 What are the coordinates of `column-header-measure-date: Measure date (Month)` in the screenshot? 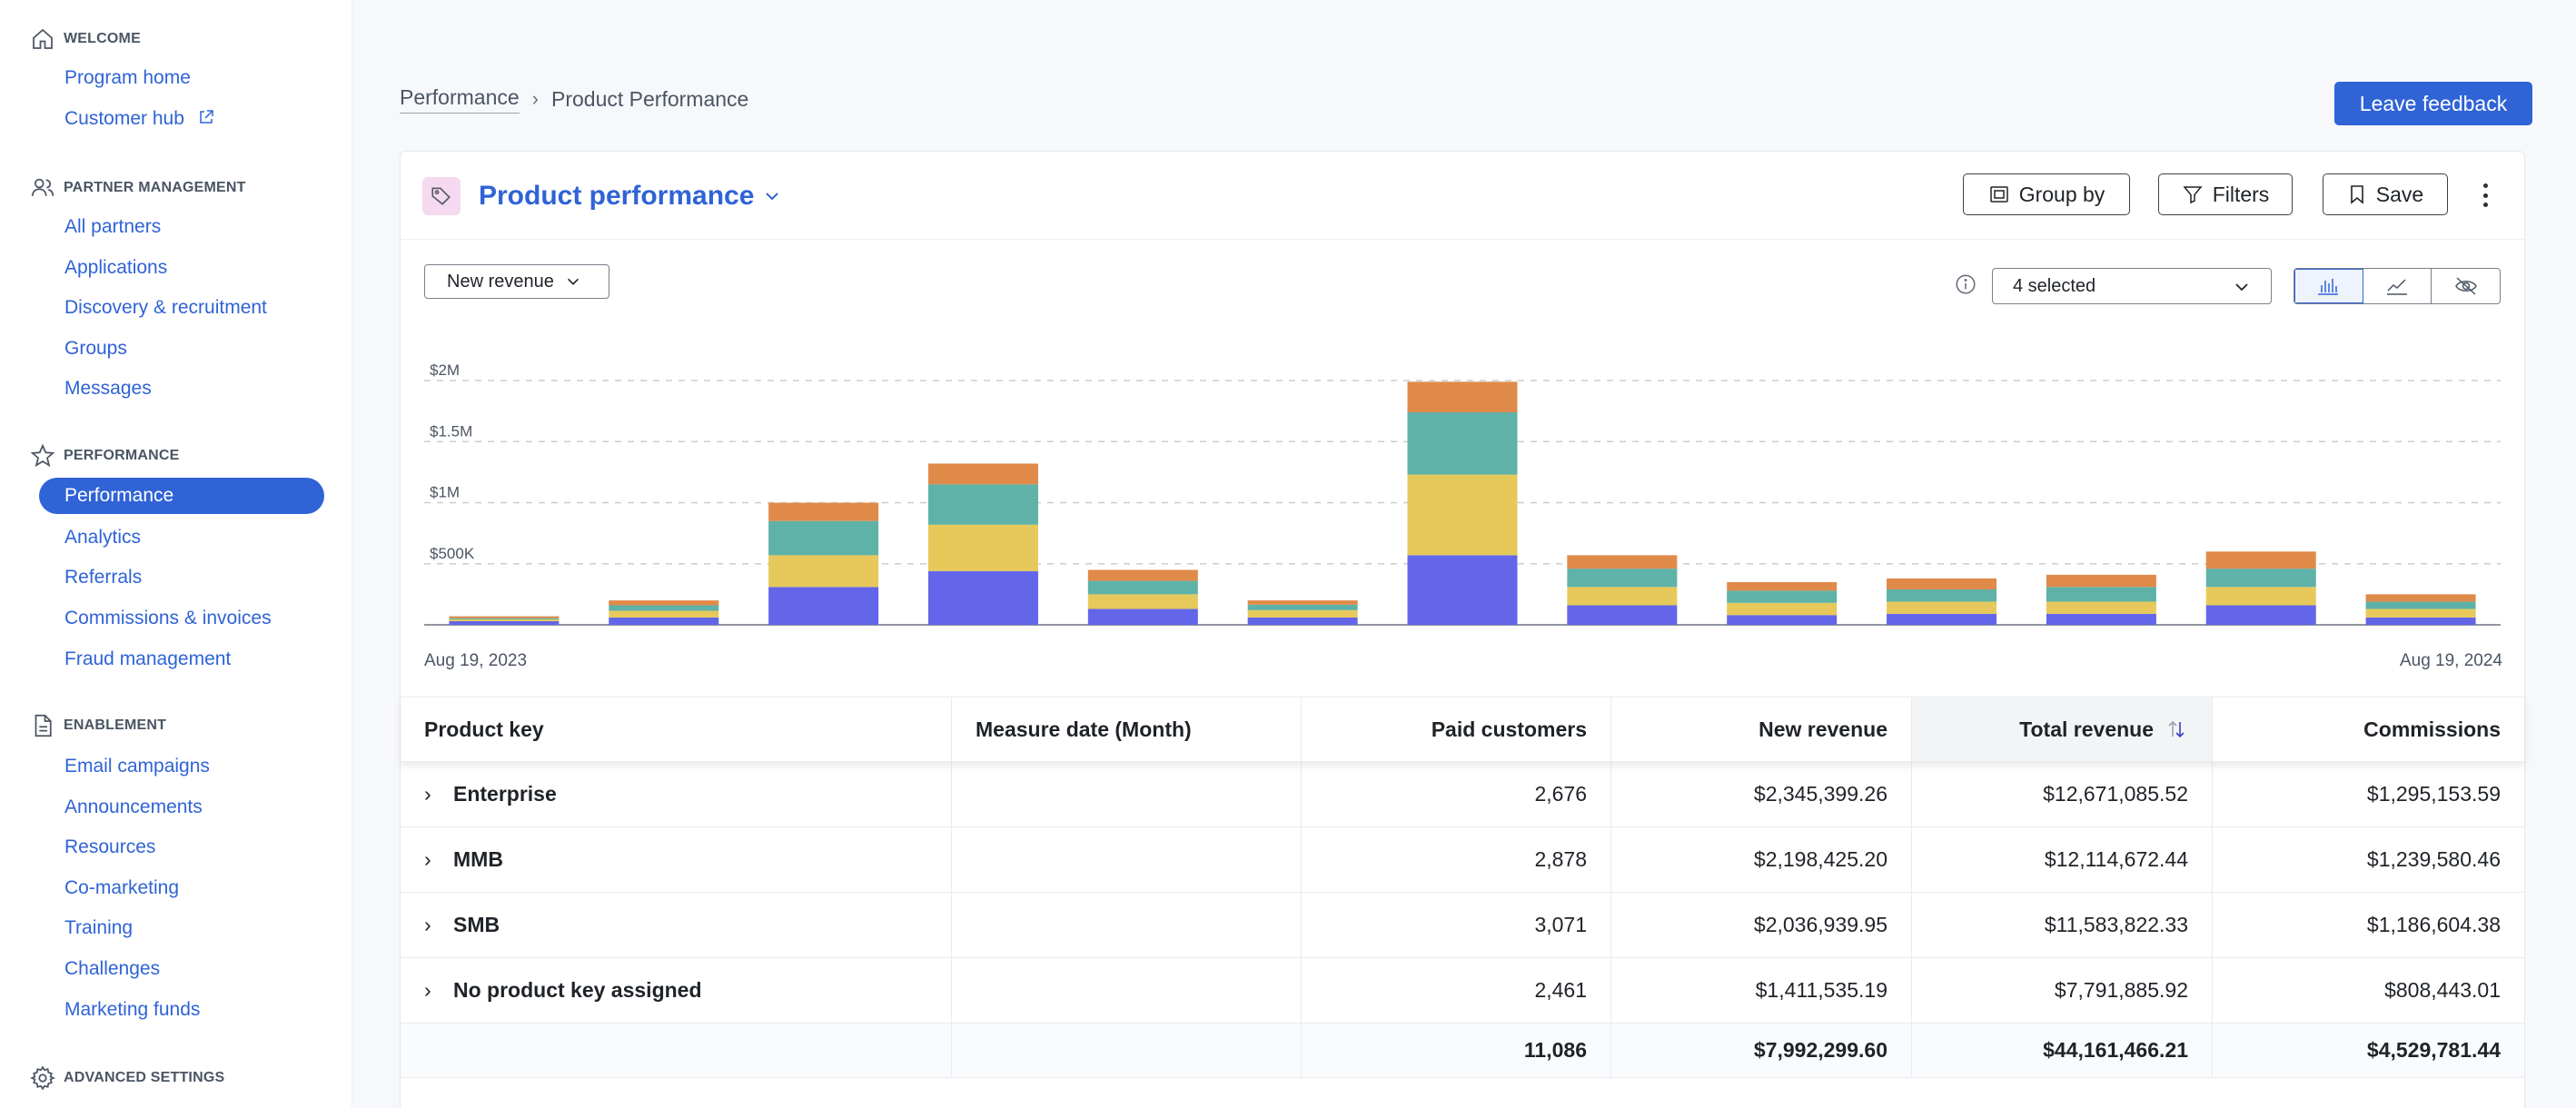 It's located at (1127, 729).